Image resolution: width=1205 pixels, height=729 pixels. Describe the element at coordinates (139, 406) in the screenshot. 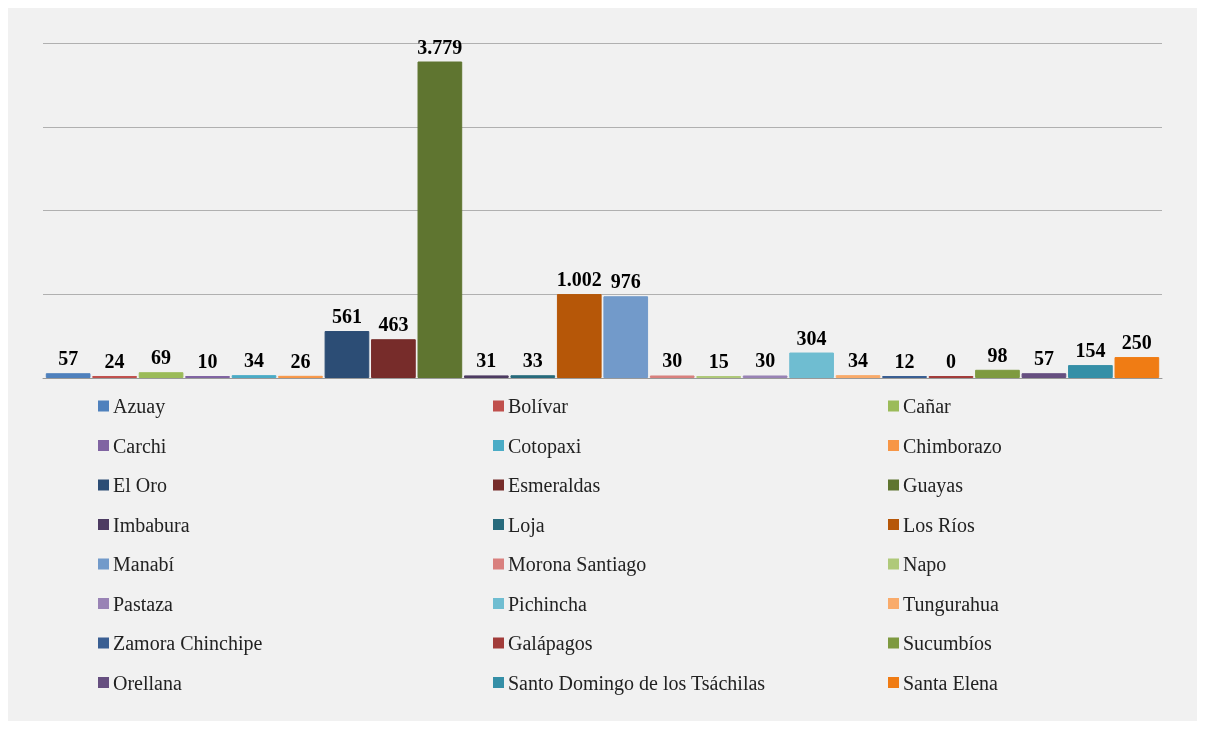

I see `legend-label: Azuay` at that location.